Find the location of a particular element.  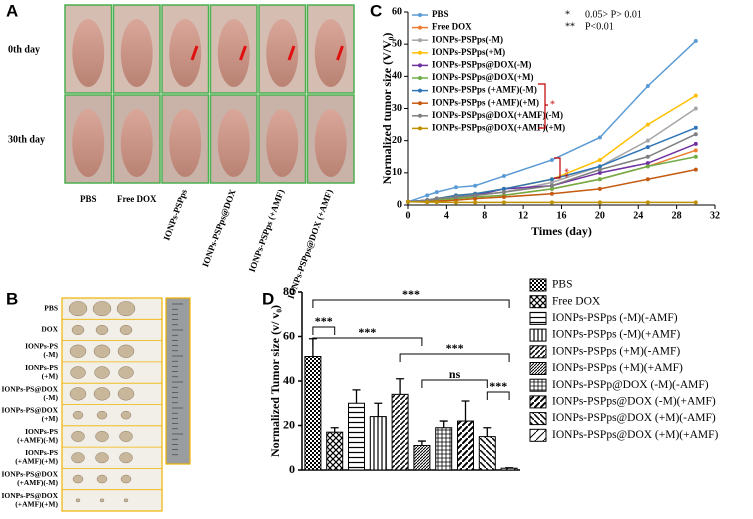

row-label: 0th day is located at coordinates (24, 49).